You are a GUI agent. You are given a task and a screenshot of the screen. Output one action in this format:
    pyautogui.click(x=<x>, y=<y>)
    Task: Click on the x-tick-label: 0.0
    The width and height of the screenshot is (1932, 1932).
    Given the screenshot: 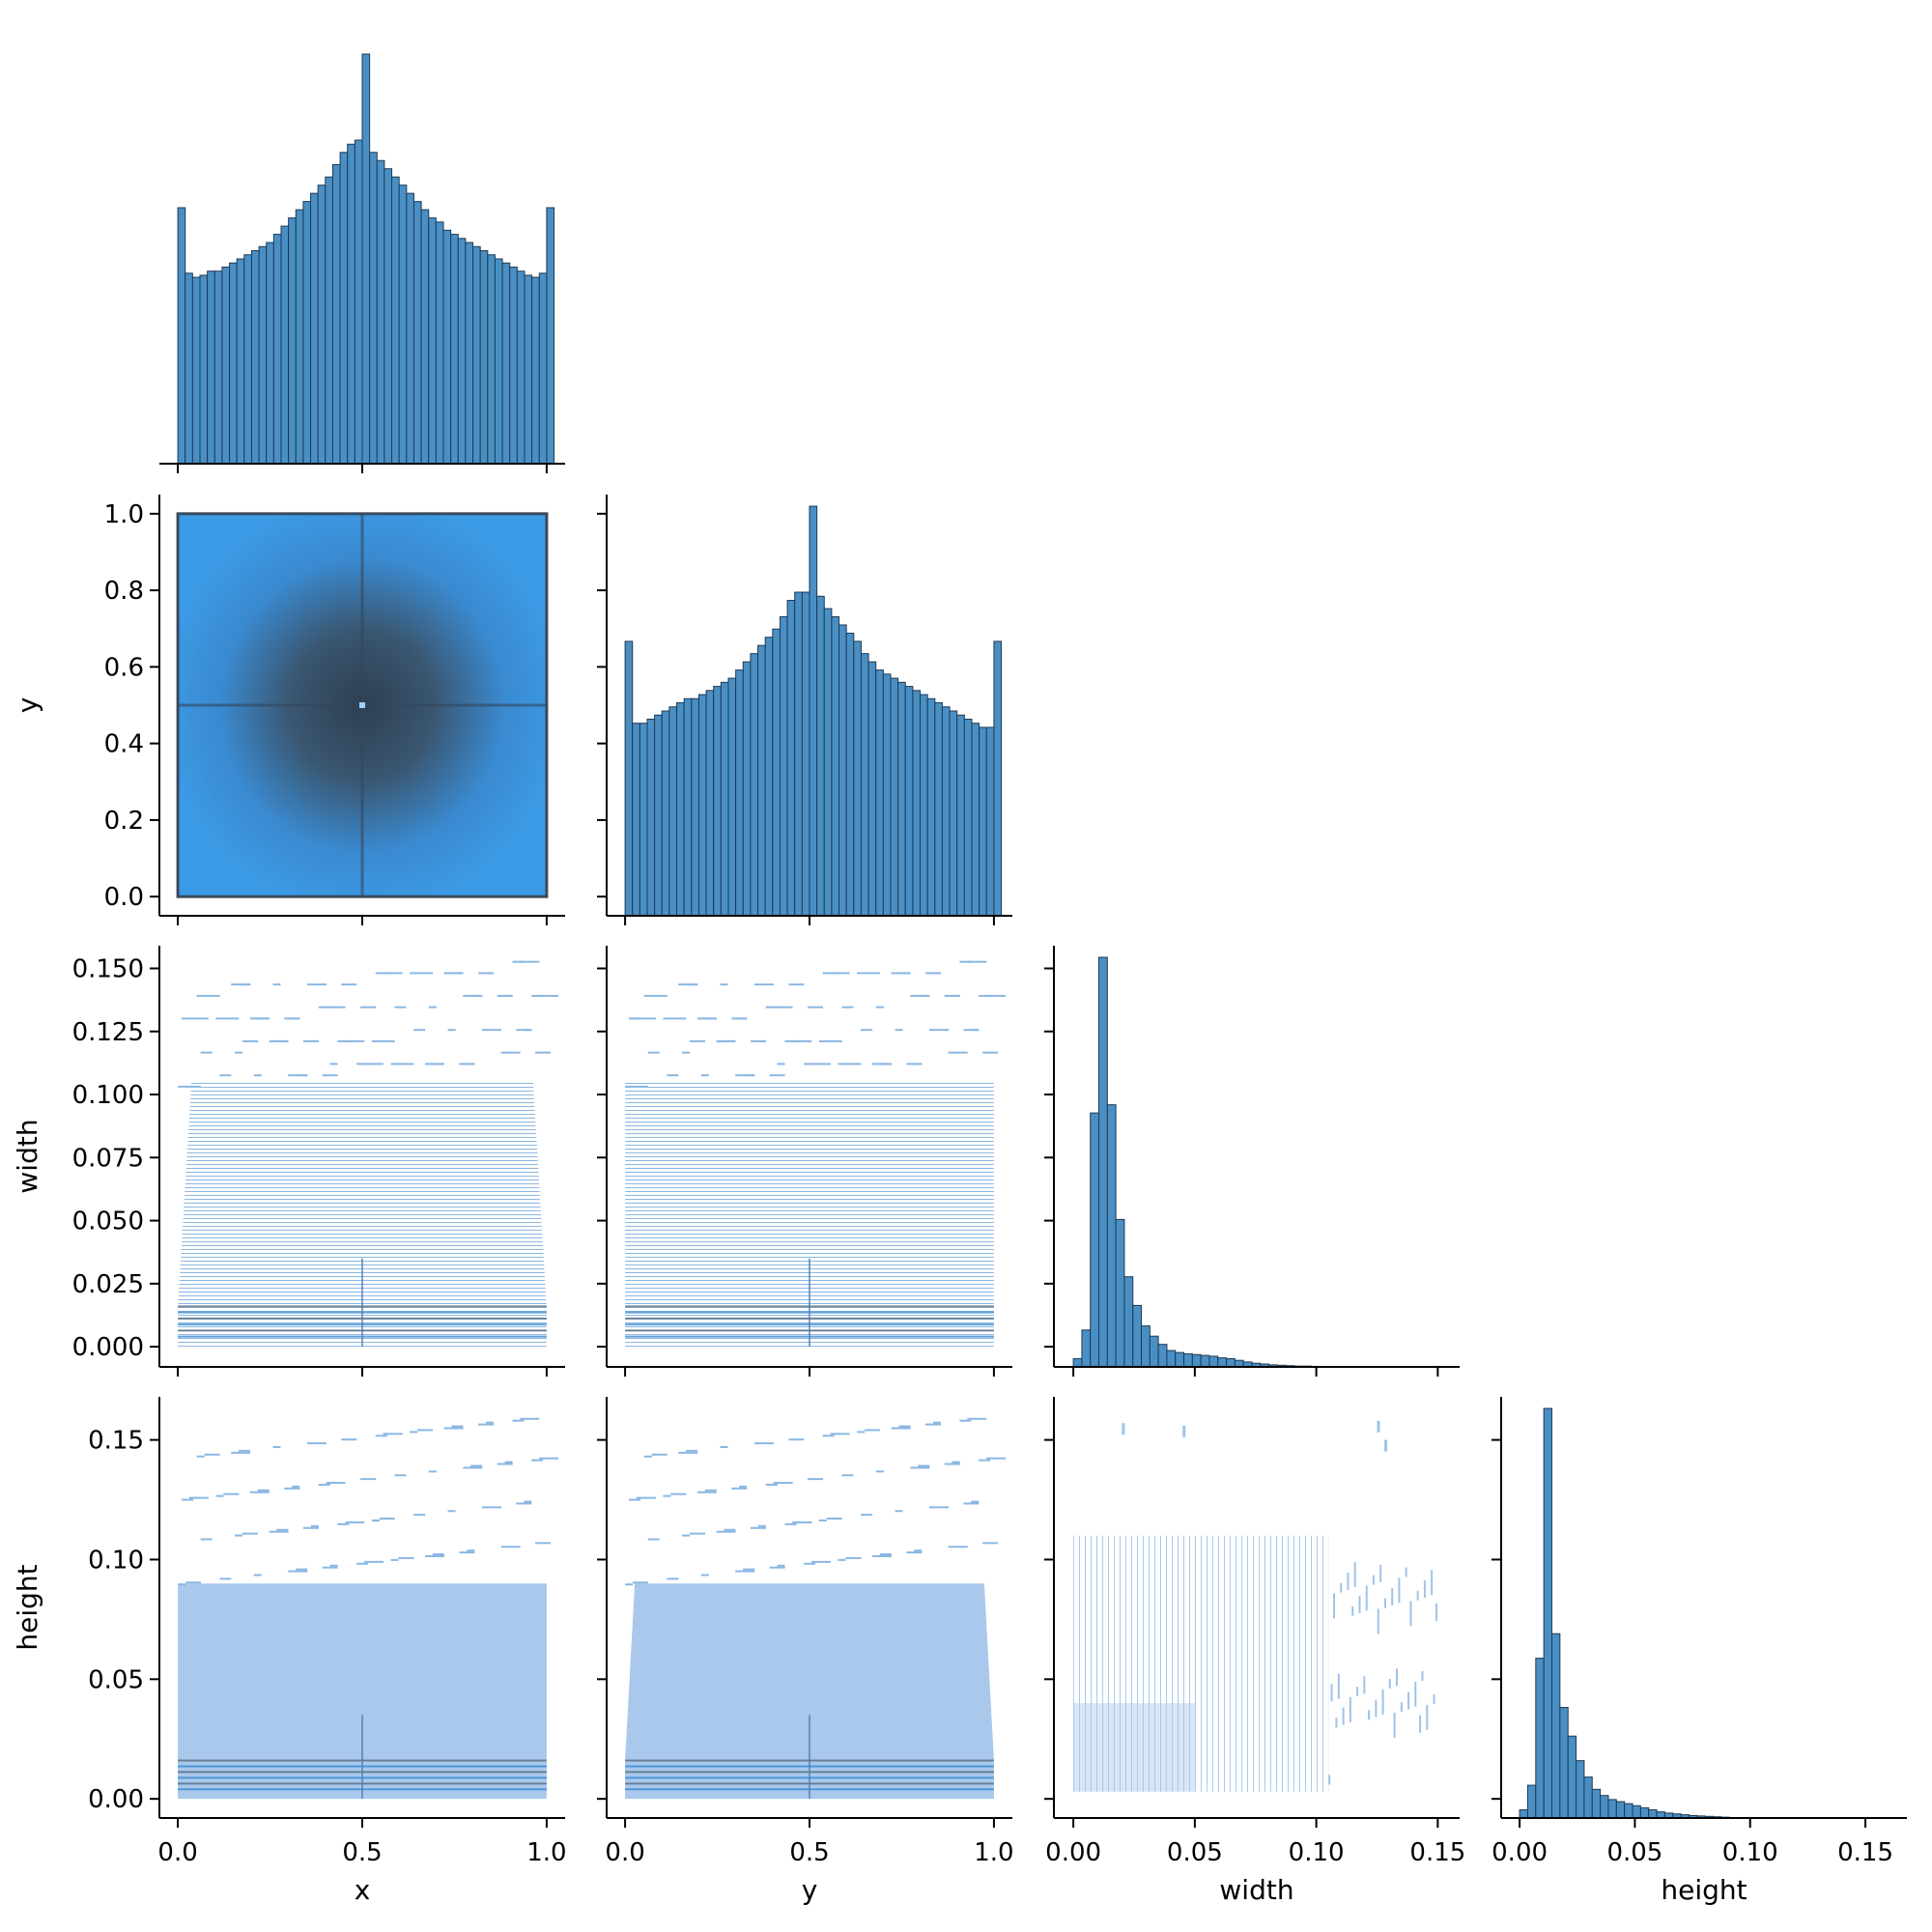 What is the action you would take?
    pyautogui.click(x=177, y=1852)
    